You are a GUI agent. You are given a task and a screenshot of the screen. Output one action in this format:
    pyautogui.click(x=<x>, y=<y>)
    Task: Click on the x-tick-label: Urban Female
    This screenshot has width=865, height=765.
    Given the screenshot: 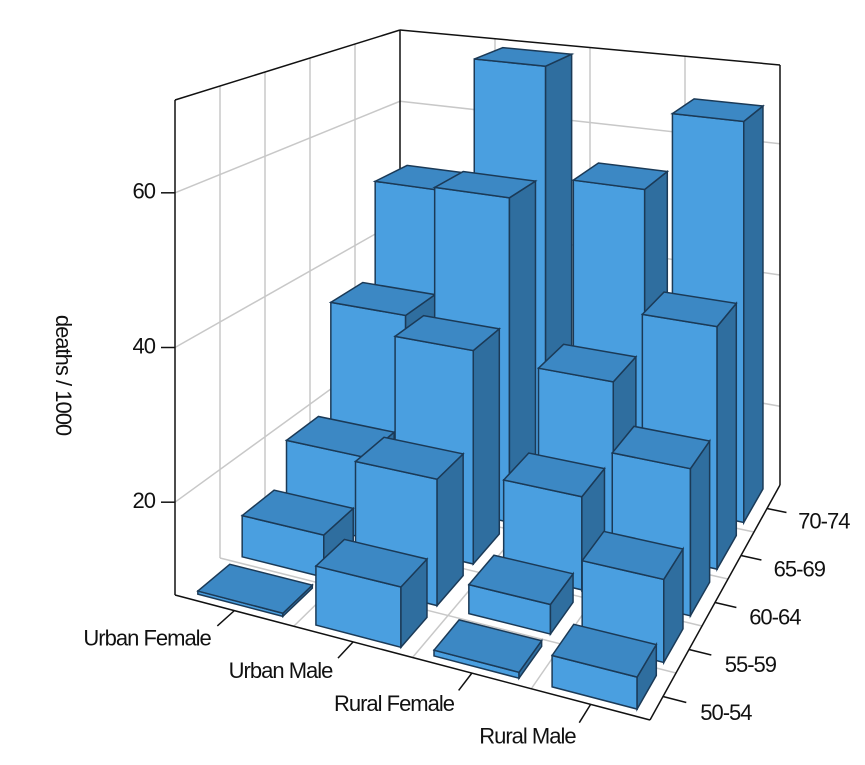 What is the action you would take?
    pyautogui.click(x=147, y=637)
    